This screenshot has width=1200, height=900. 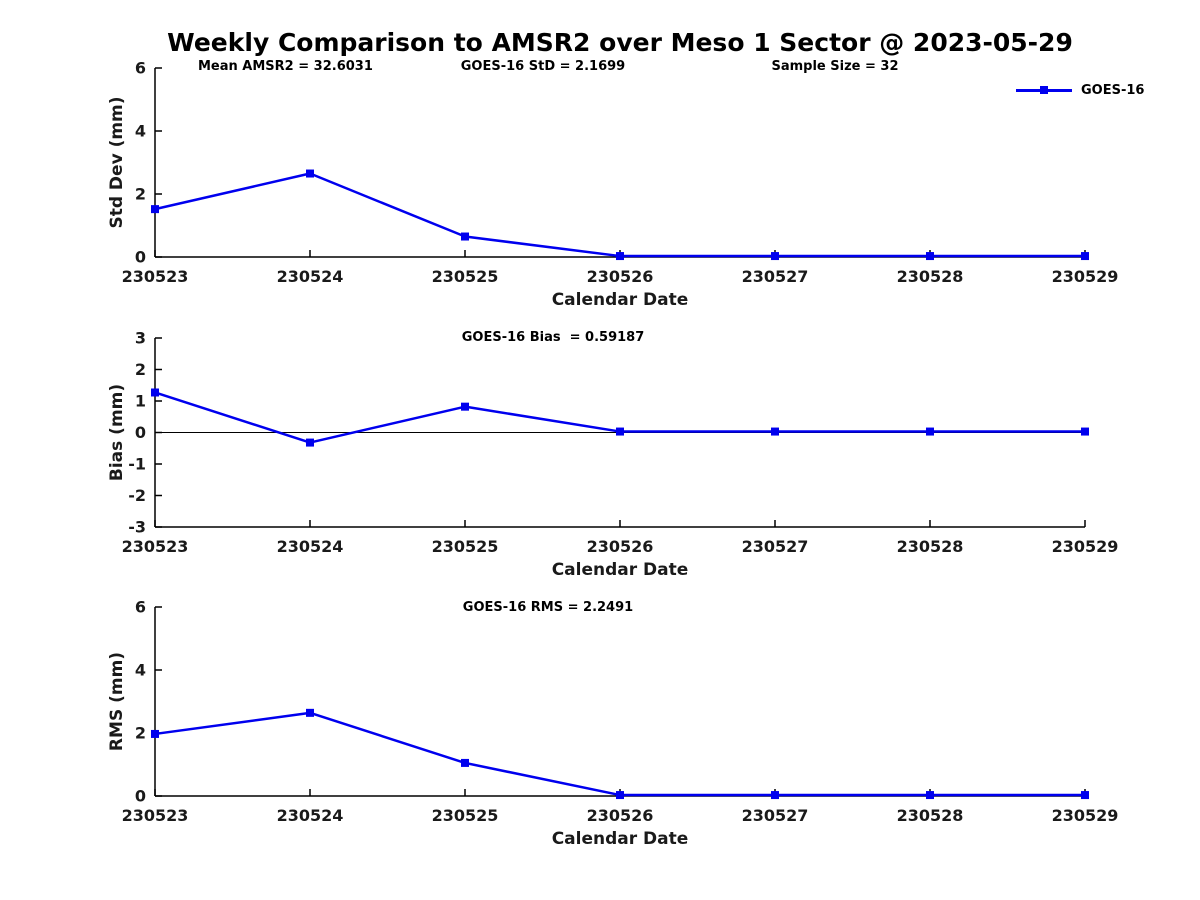 What do you see at coordinates (137, 464) in the screenshot?
I see `y-tick-label: -1` at bounding box center [137, 464].